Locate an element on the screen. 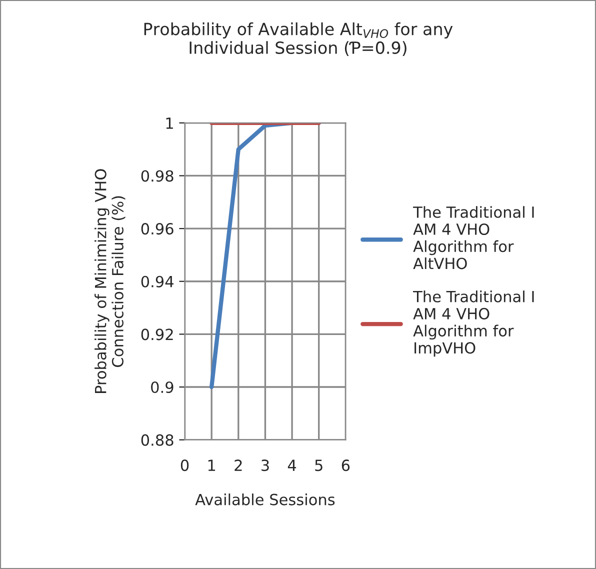 This screenshot has width=596, height=569. y-axis-title: Probability of Minimizing VHO Connection Failure (%) is located at coordinates (110, 281).